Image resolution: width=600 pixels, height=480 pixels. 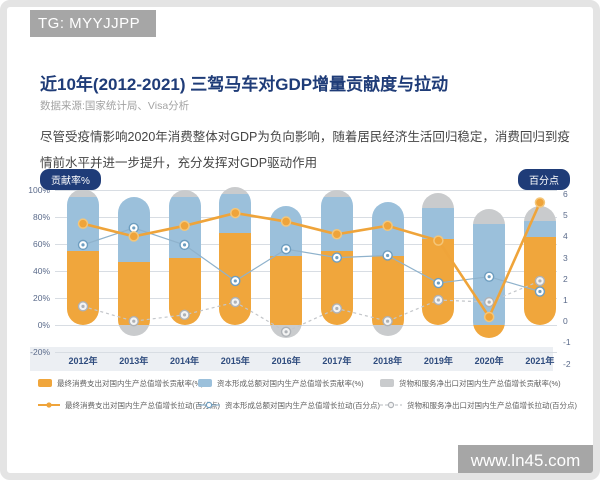 I want to click on line-net-export-pull, so click(x=311, y=306).